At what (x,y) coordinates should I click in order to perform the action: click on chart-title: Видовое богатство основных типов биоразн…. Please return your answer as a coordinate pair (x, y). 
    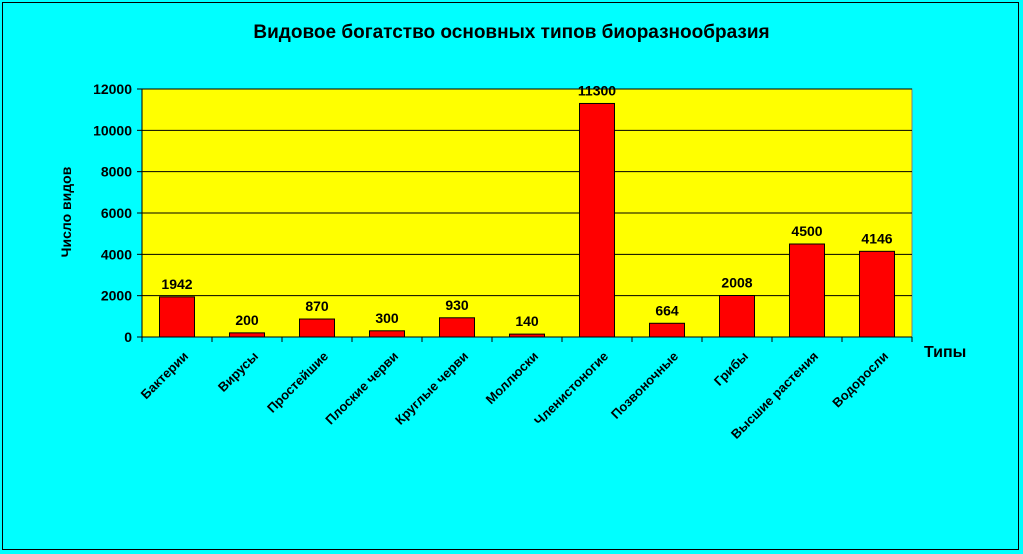
    Looking at the image, I should click on (511, 32).